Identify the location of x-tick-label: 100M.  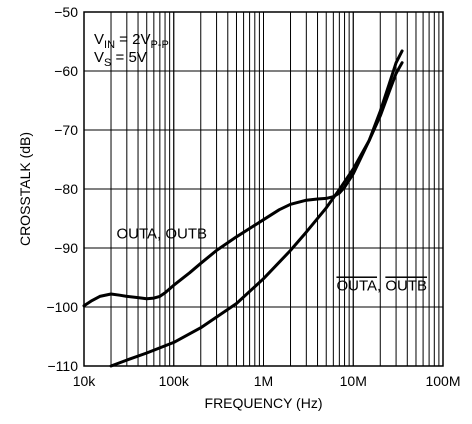
(442, 381).